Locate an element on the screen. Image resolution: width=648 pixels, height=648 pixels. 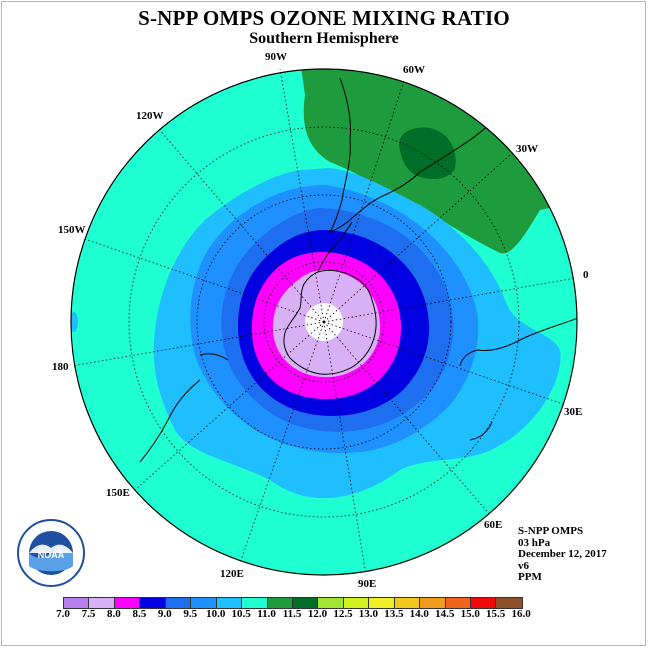
colorbar-tick-label: 9.5 is located at coordinates (190, 614).